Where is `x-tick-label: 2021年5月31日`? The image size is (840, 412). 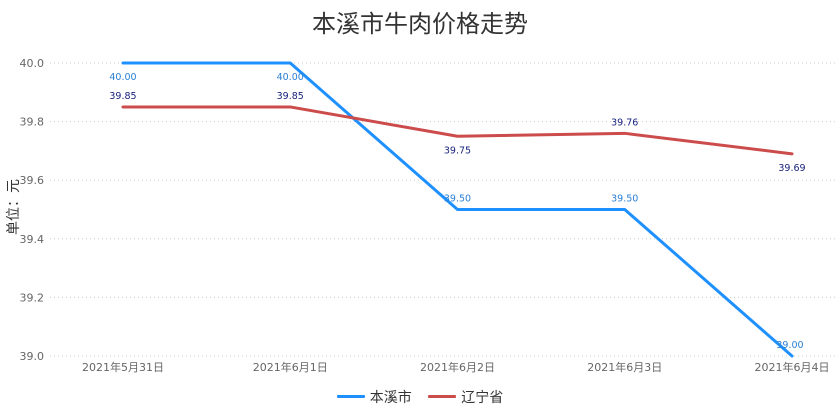 x-tick-label: 2021年5月31日 is located at coordinates (123, 367).